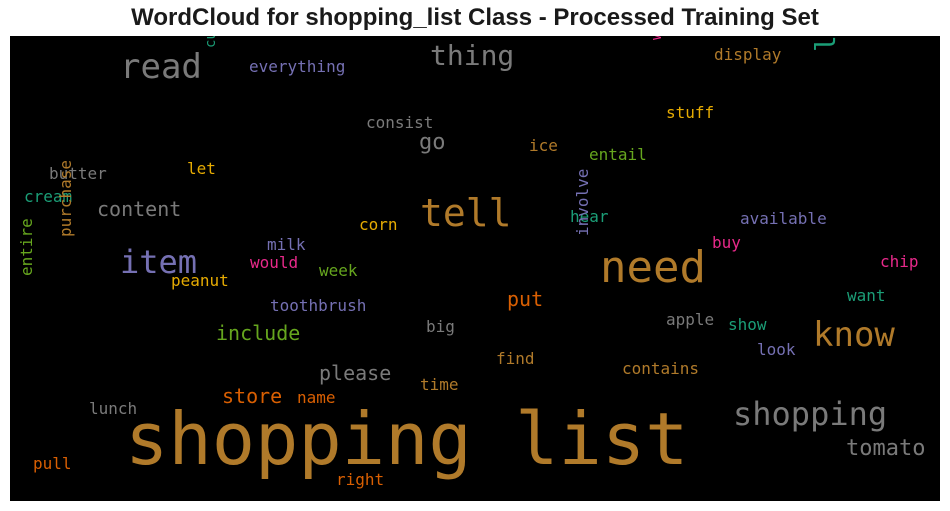  What do you see at coordinates (297, 66) in the screenshot?
I see `word-everything: everything` at bounding box center [297, 66].